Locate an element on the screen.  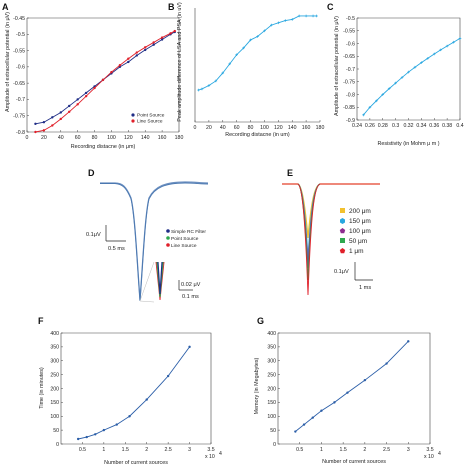
y-tick-label: 100 is located at coordinates (271, 417).